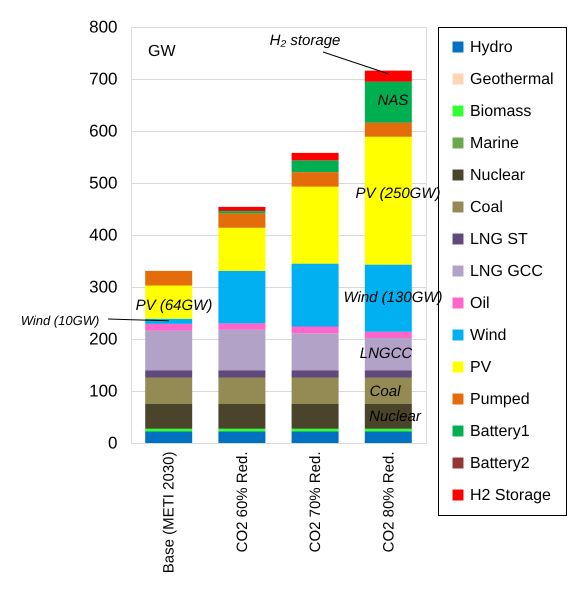  Describe the element at coordinates (488, 335) in the screenshot. I see `legend-label: Wind` at that location.